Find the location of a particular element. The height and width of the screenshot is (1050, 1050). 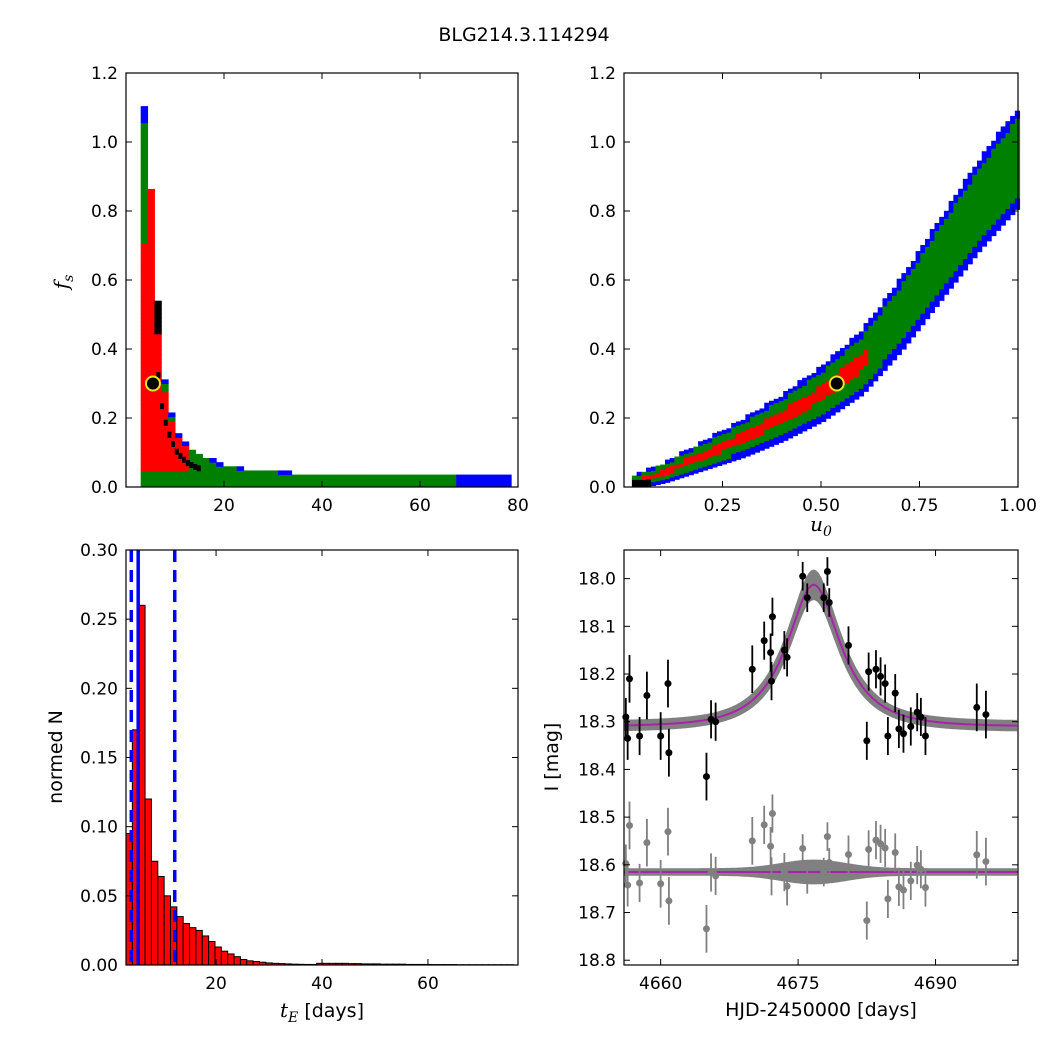

histogram-bar is located at coordinates (205, 950).